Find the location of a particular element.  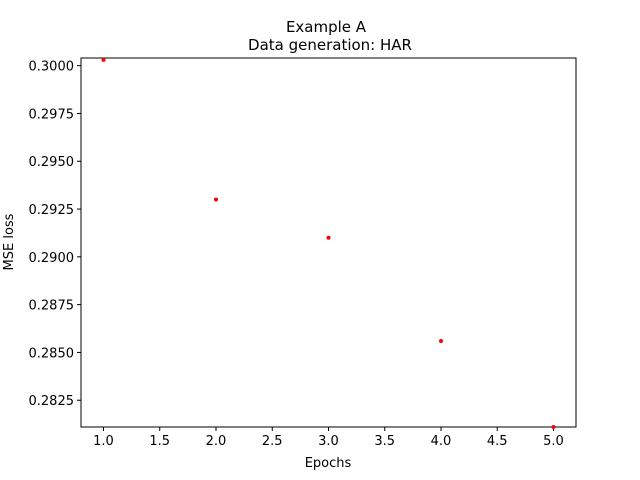

y-tick-label: 0.2925 is located at coordinates (52, 210).